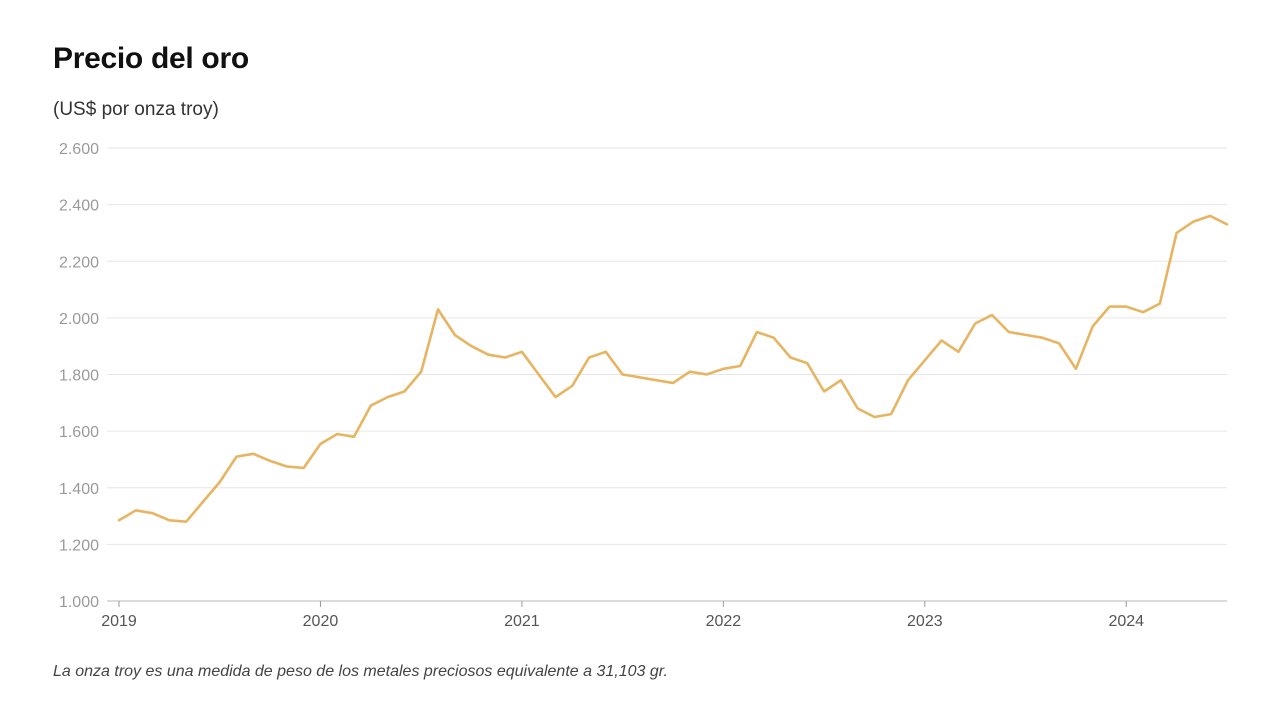  Describe the element at coordinates (1126, 621) in the screenshot. I see `x-tick-label: 2024` at that location.